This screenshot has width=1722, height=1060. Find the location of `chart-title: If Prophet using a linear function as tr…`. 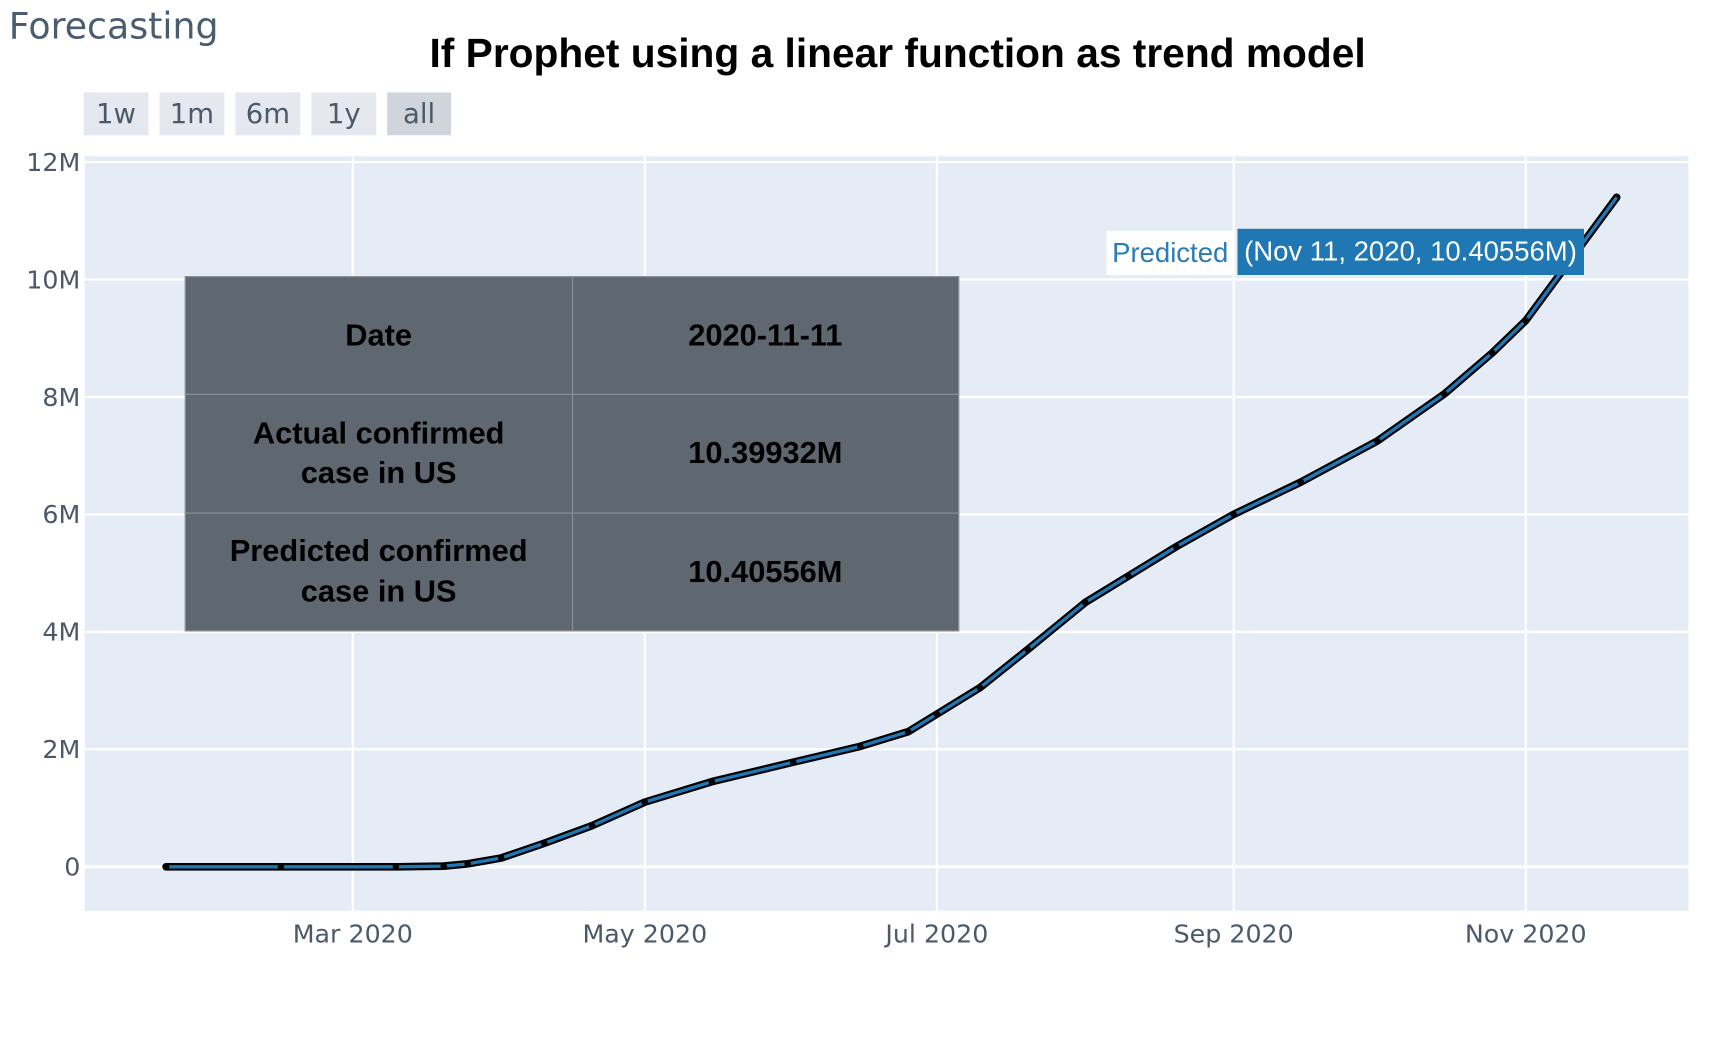

chart-title: If Prophet using a linear function as tr… is located at coordinates (897, 53).